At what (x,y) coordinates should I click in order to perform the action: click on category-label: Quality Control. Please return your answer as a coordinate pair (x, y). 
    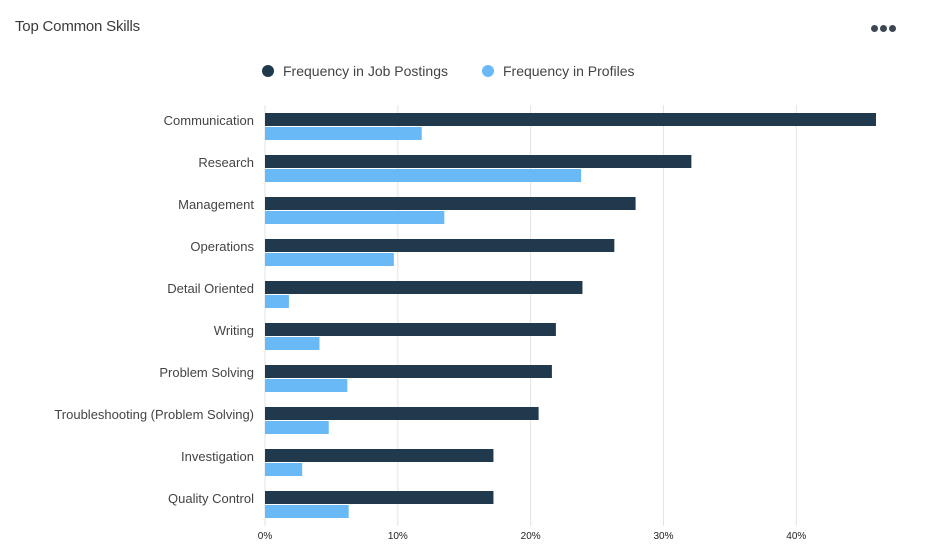
    Looking at the image, I should click on (211, 498).